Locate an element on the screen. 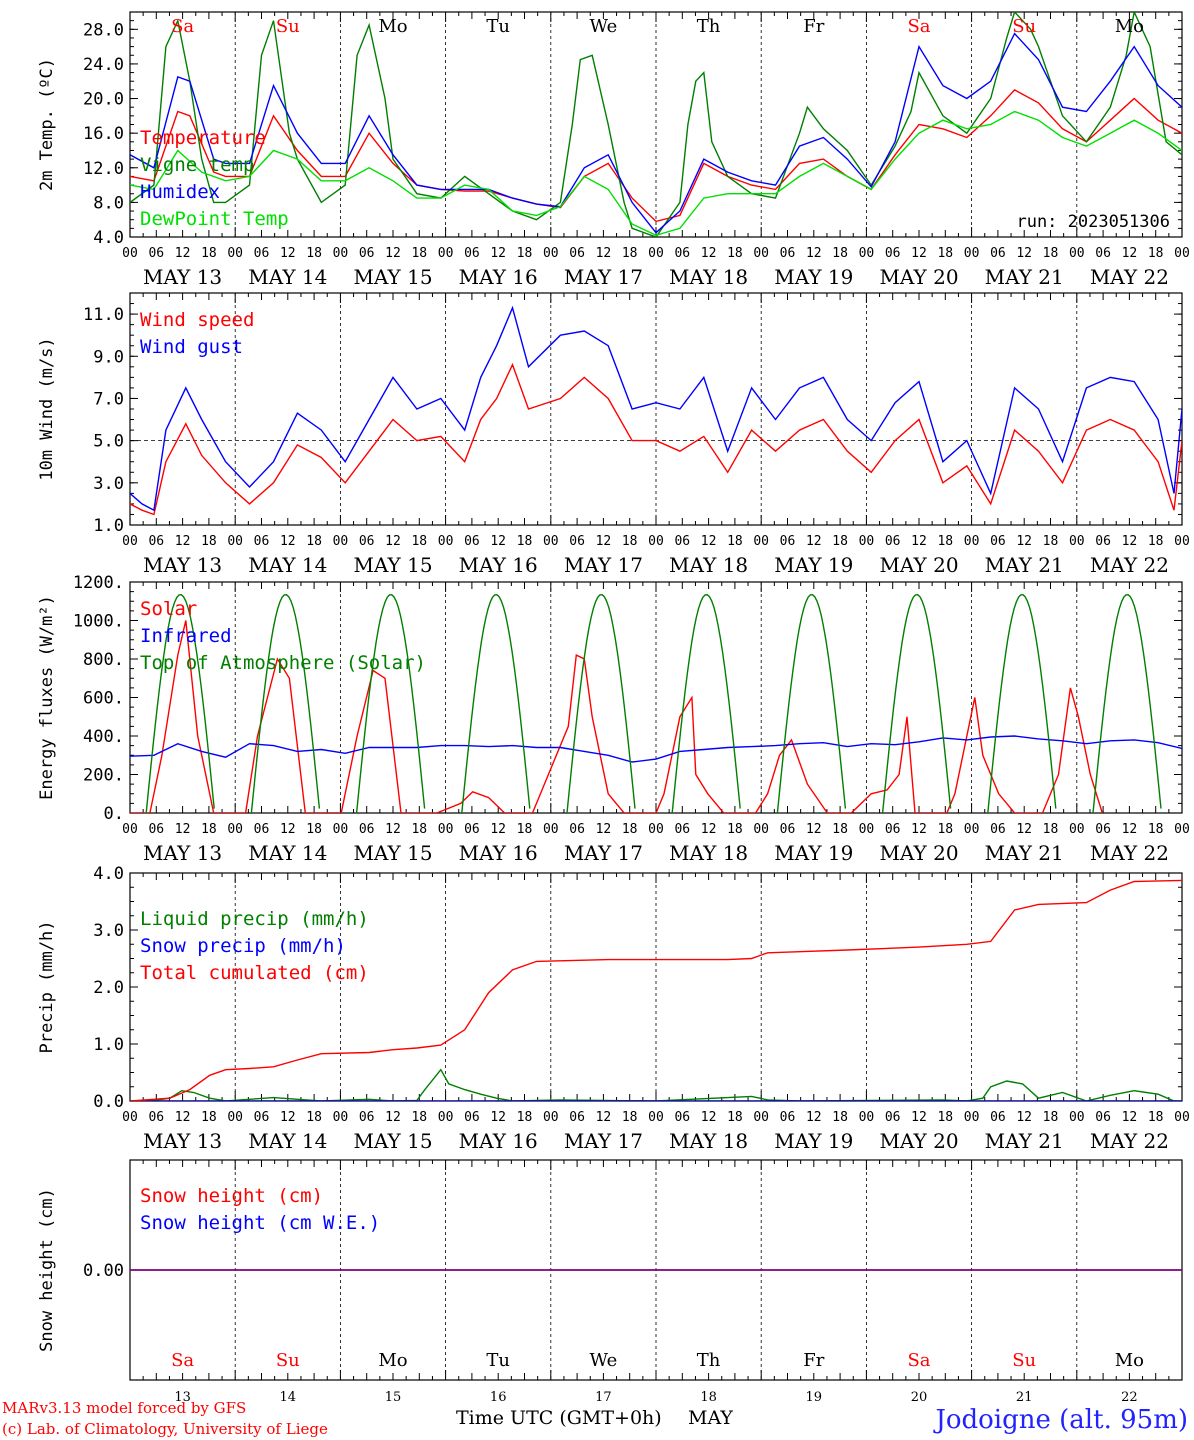 The height and width of the screenshot is (1440, 1194). legend-entry: Snow height (cm) is located at coordinates (231, 1196).